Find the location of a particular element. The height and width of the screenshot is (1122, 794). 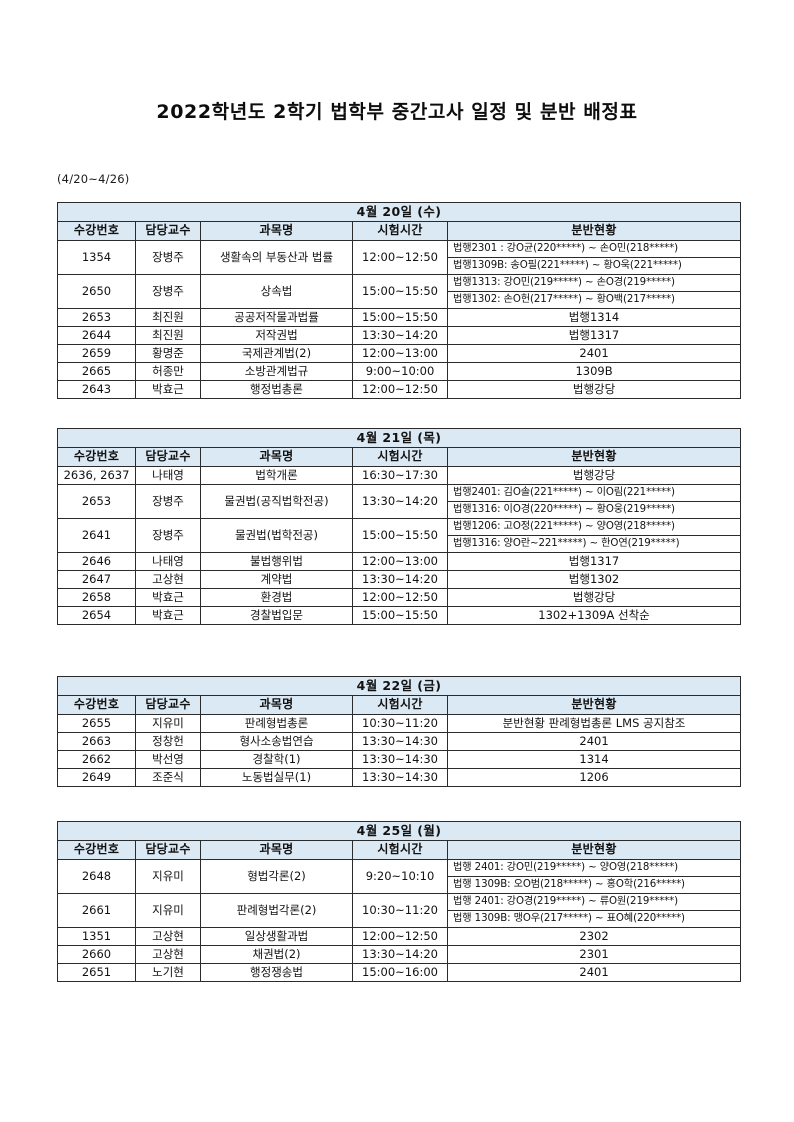

cell-course-no: 1354 is located at coordinates (96, 257).